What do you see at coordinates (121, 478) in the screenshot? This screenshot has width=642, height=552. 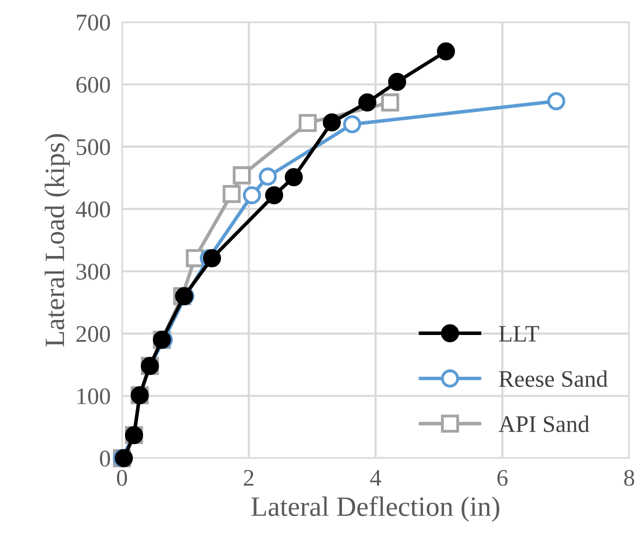 I see `x-tick-label: 0` at bounding box center [121, 478].